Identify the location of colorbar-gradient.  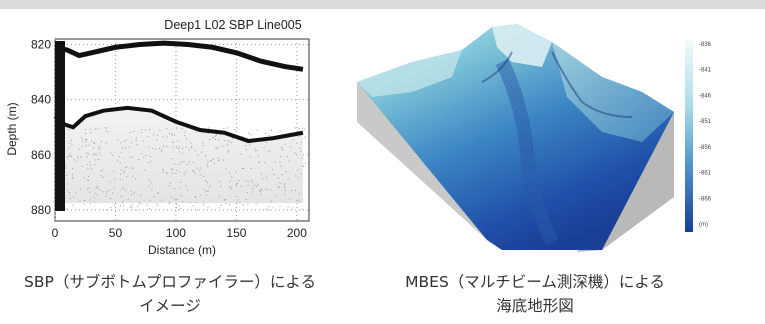
(689, 136).